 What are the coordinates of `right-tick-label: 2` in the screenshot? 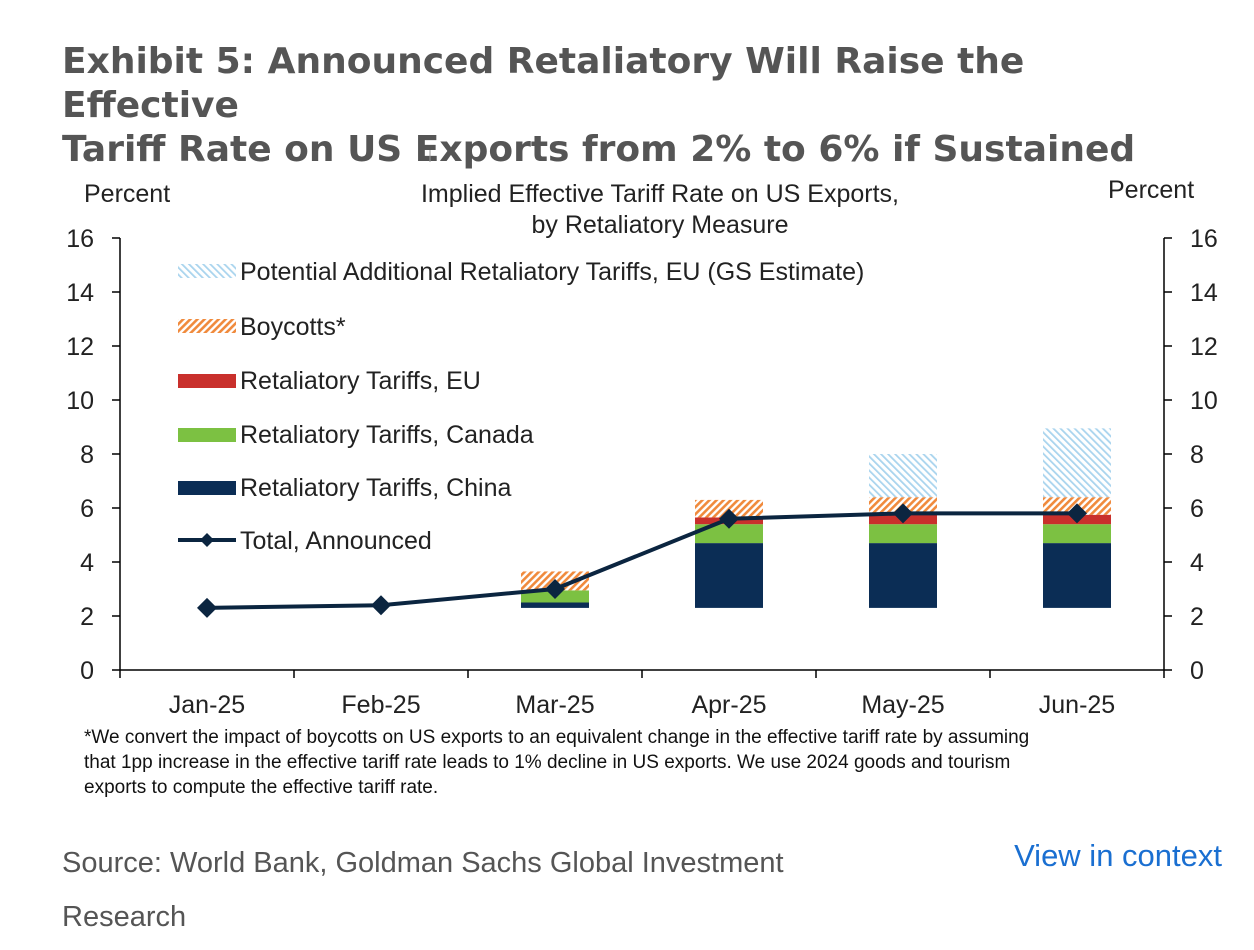 It's located at (1197, 617).